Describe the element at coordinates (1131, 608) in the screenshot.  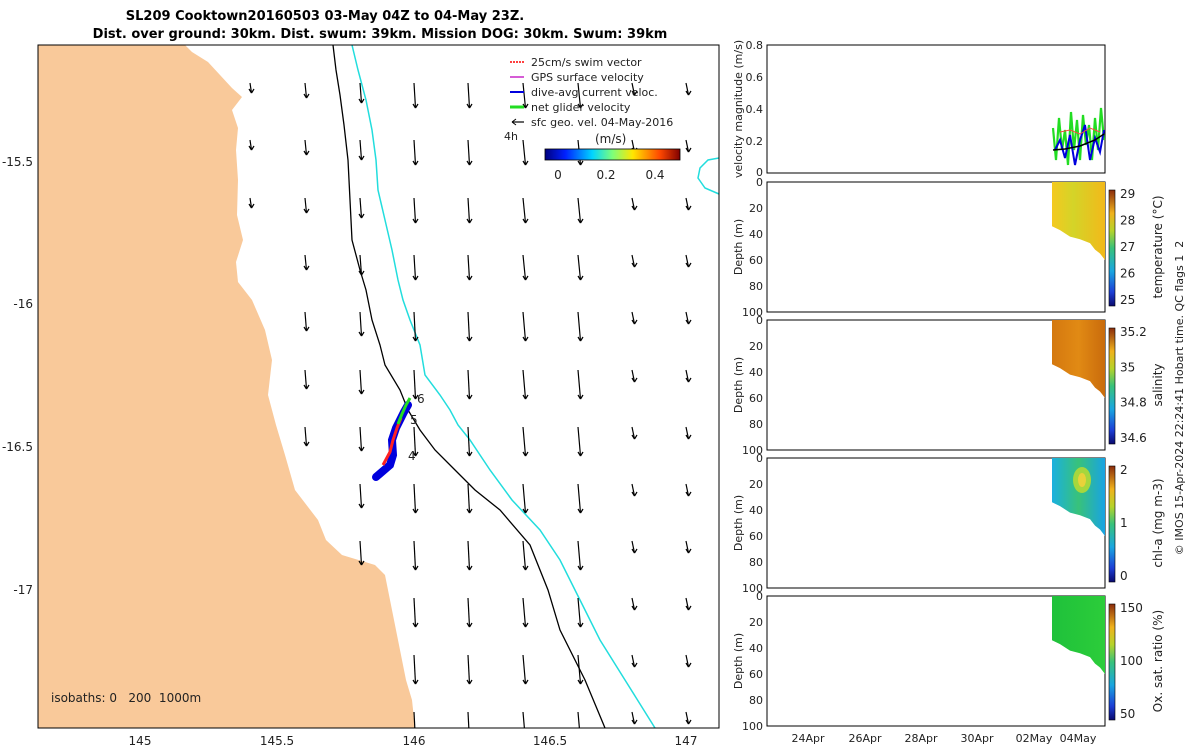
I see `colorbar-tick: 150` at that location.